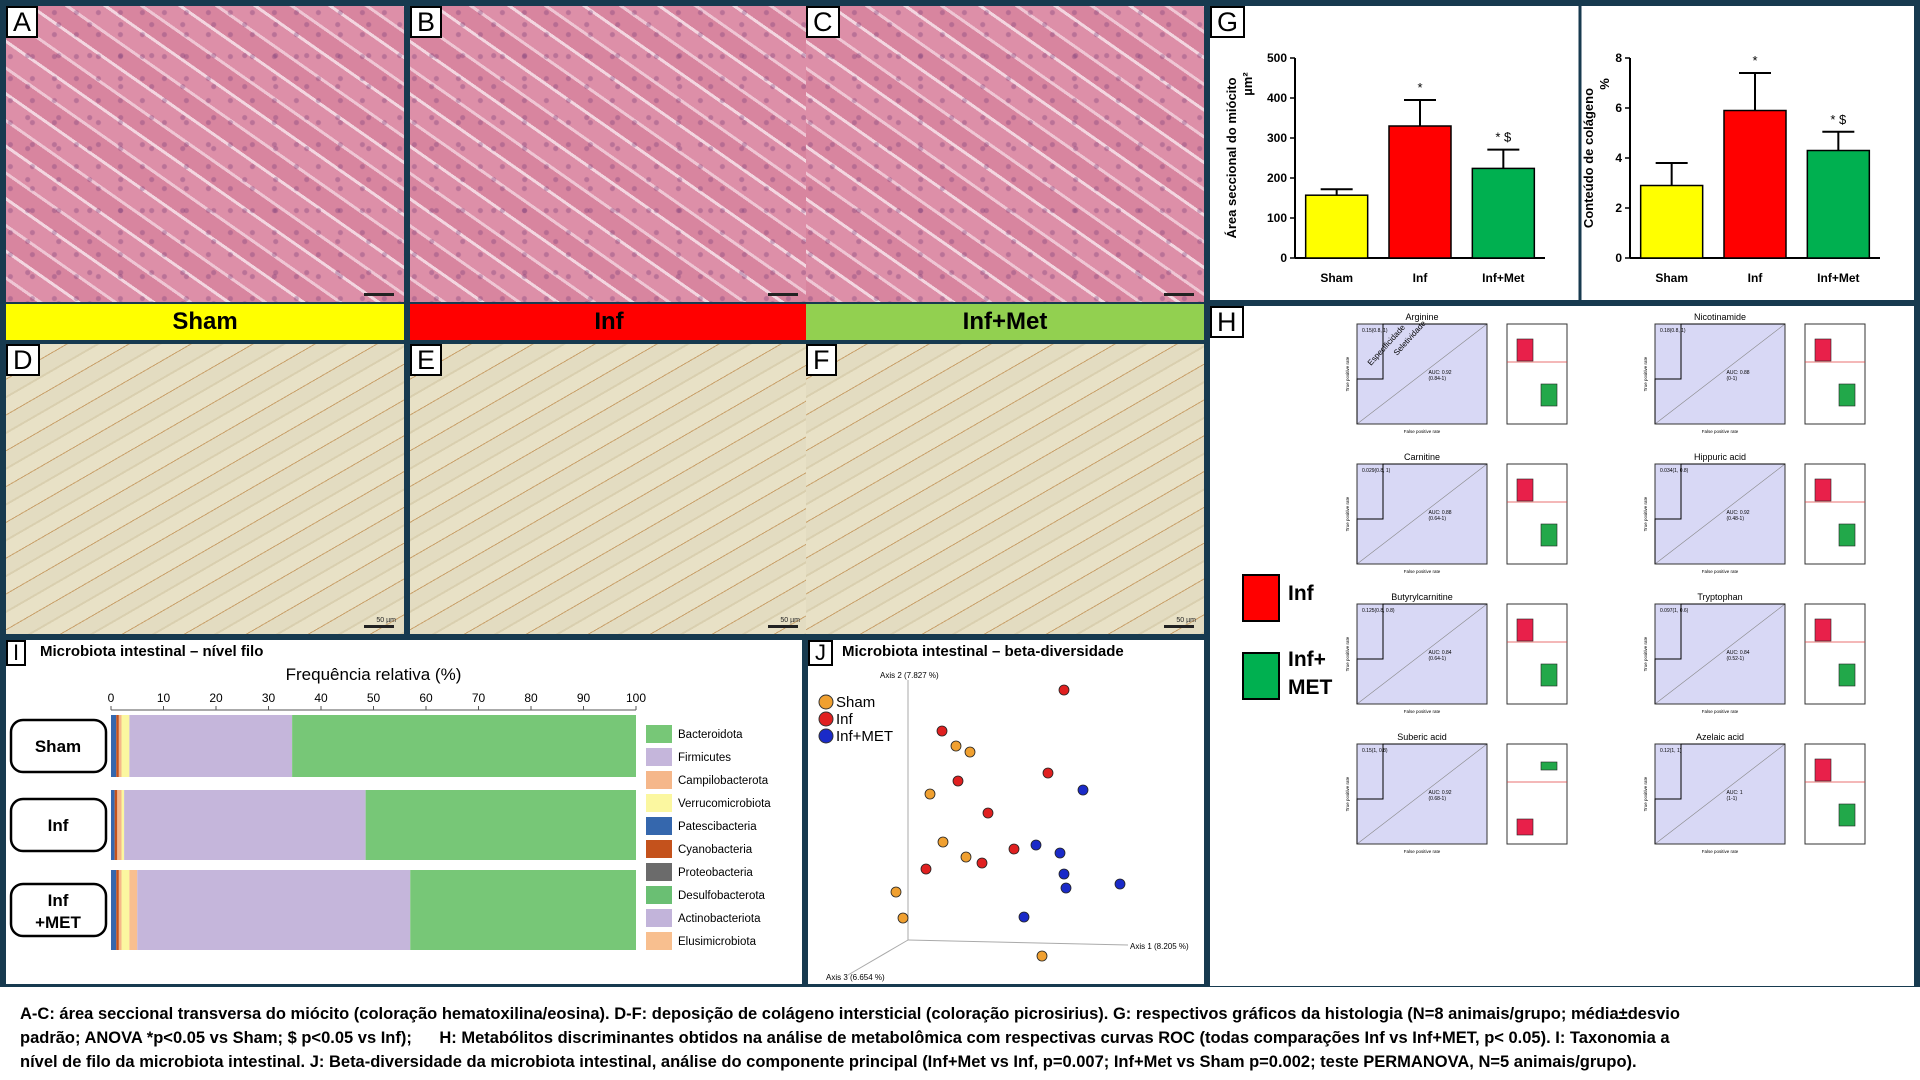  Describe the element at coordinates (1671, 751) in the screenshot. I see `roc-cutoff: 0.12(1, 1)` at that location.